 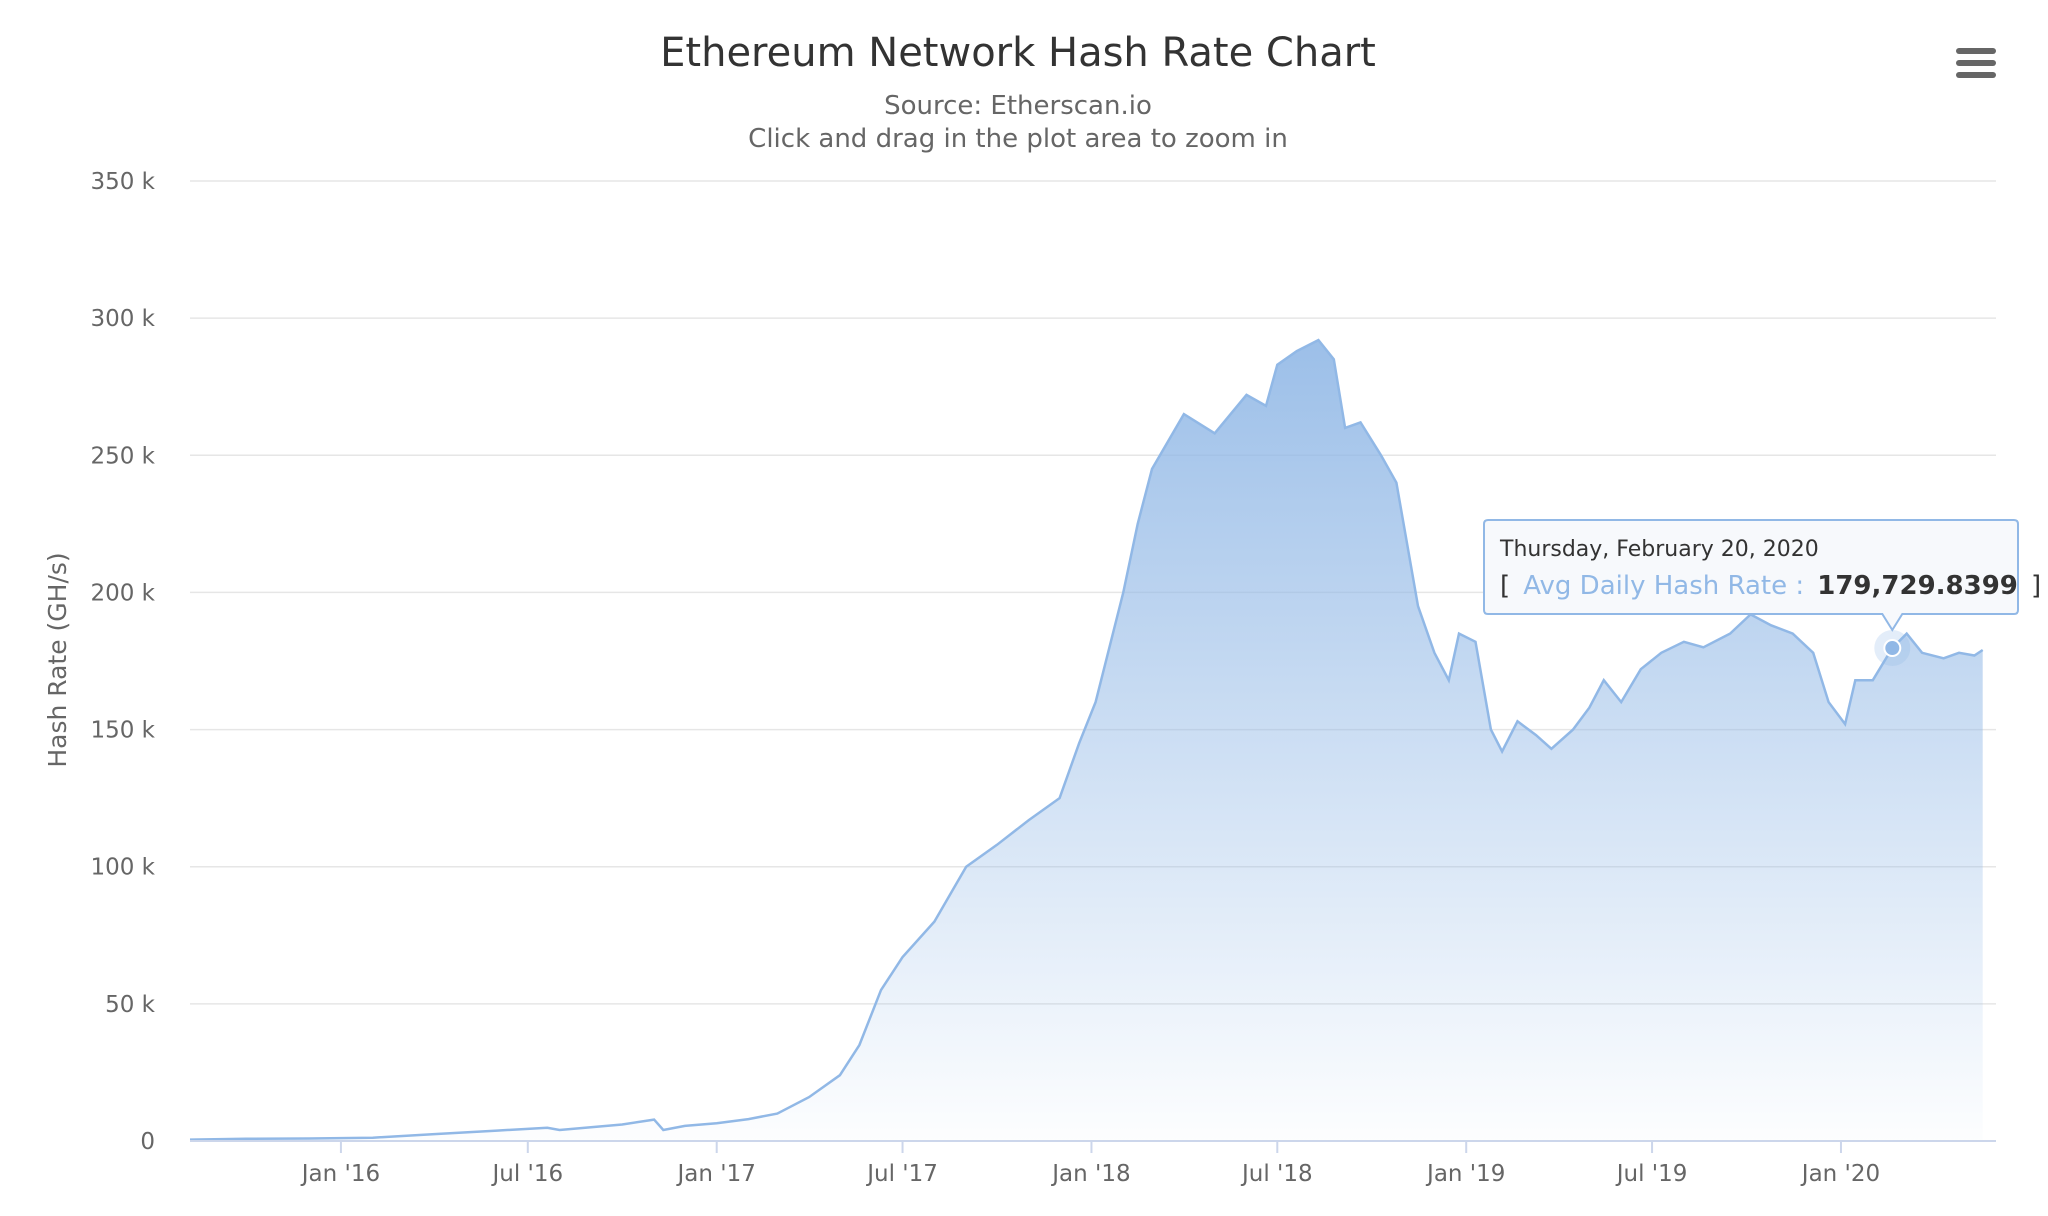 I want to click on tooltip-close-bracket: ], so click(x=2036, y=586).